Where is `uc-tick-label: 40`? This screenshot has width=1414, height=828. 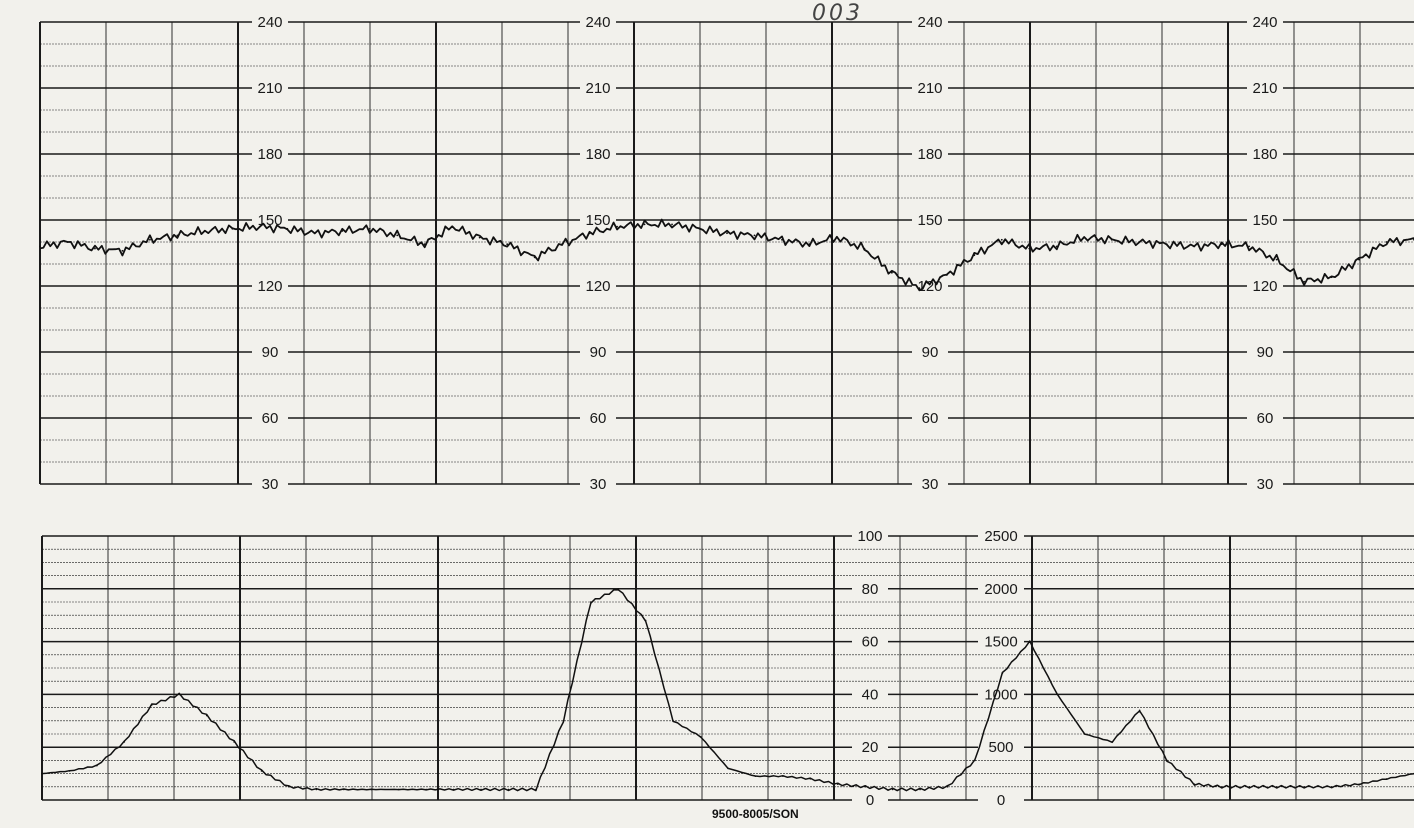 uc-tick-label: 40 is located at coordinates (870, 694).